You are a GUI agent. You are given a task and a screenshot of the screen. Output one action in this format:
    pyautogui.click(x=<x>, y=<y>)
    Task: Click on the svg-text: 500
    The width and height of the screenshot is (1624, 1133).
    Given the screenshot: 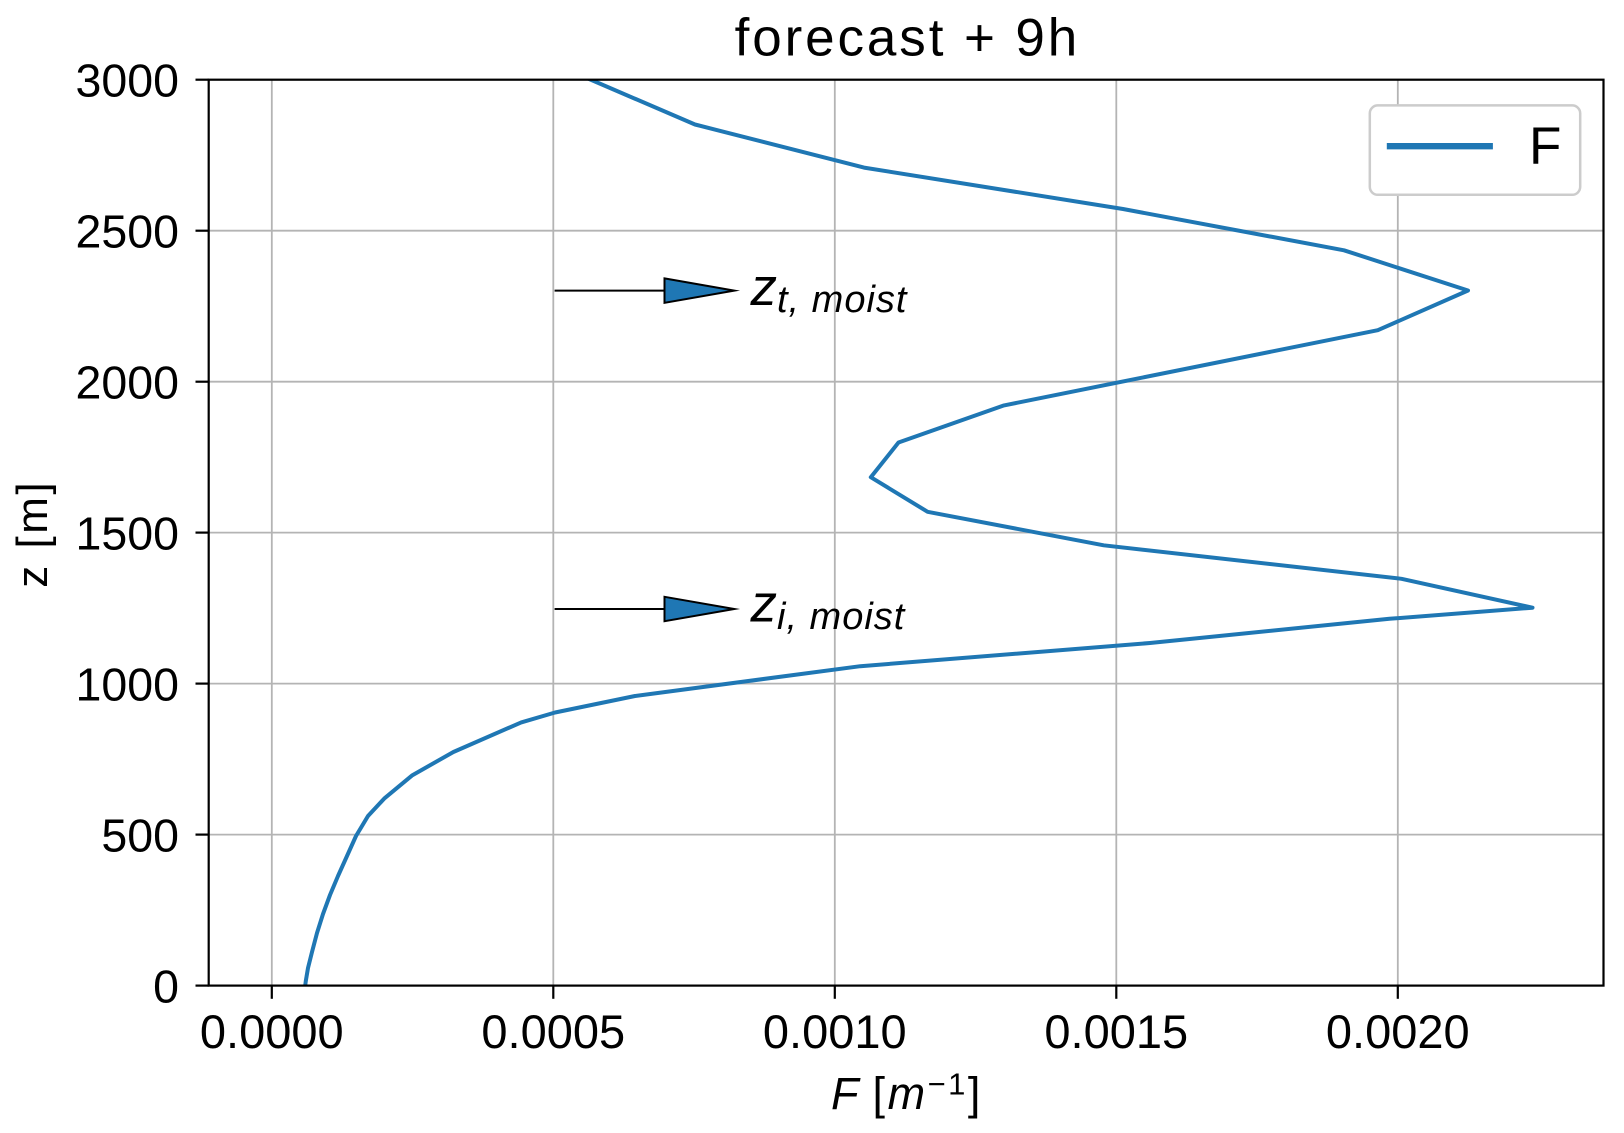 What is the action you would take?
    pyautogui.click(x=140, y=836)
    